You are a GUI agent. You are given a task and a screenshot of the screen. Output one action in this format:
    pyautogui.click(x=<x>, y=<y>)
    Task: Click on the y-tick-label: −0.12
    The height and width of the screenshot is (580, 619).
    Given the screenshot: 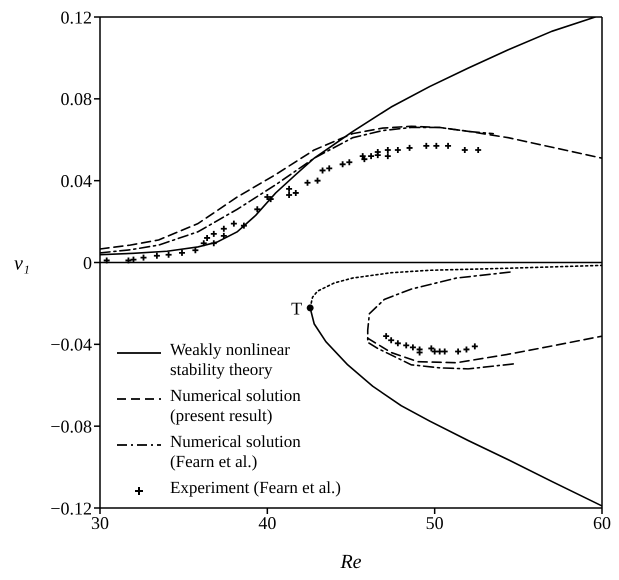 What is the action you would take?
    pyautogui.click(x=71, y=508)
    